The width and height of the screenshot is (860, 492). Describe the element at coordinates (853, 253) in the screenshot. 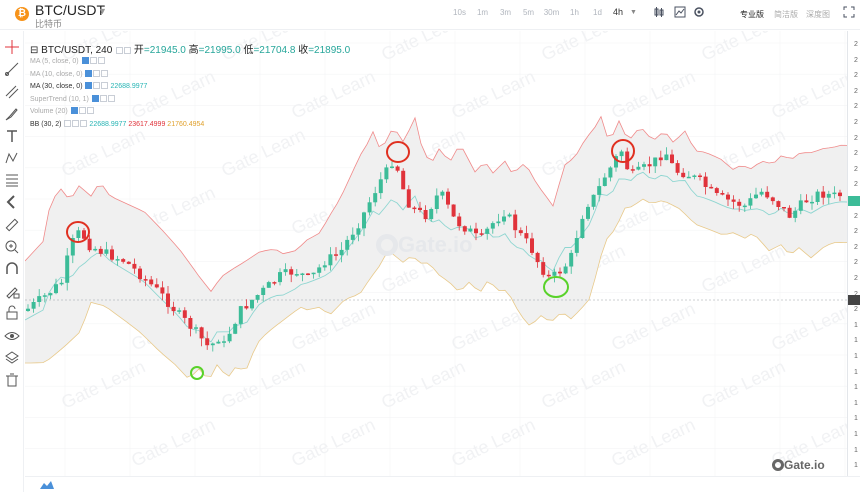

I see `price-axis: 2222222222222222221111111111` at that location.